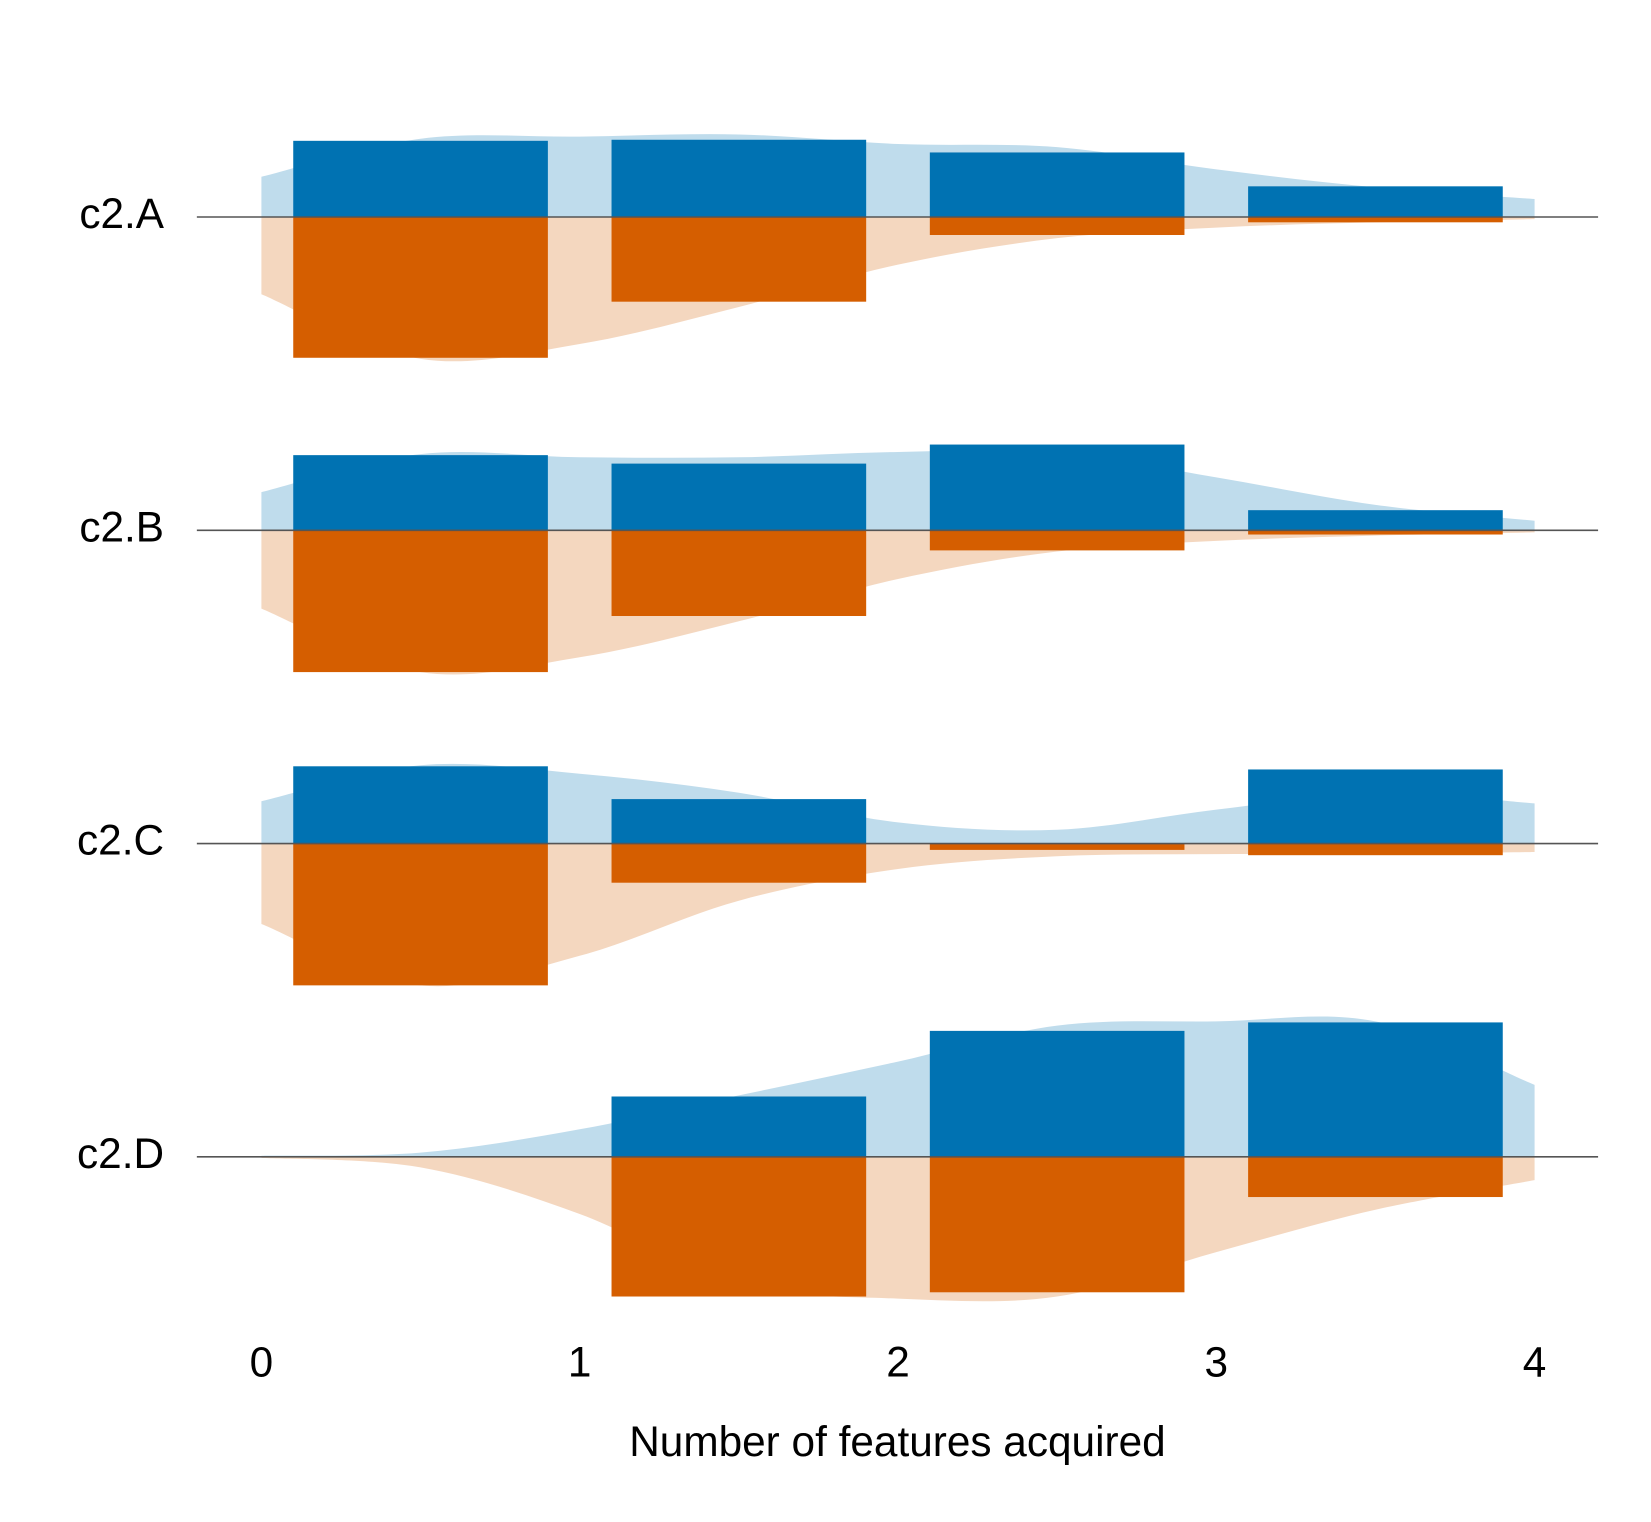 Image resolution: width=1651 pixels, height=1522 pixels. I want to click on row-label: c2.B, so click(121, 526).